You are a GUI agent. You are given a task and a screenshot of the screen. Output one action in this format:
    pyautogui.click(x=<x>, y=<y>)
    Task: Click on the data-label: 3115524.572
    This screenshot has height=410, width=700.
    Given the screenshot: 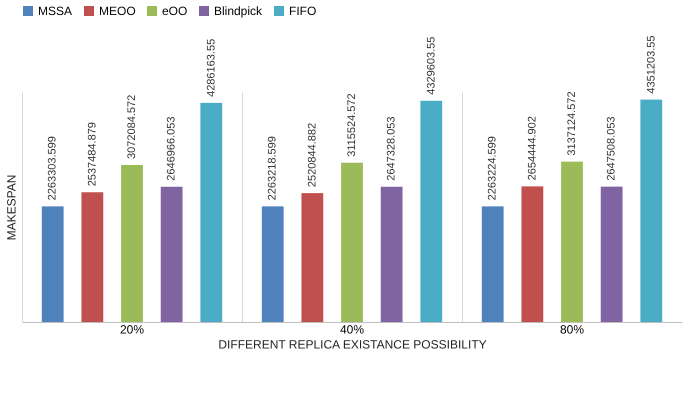 What is the action you would take?
    pyautogui.click(x=352, y=125)
    